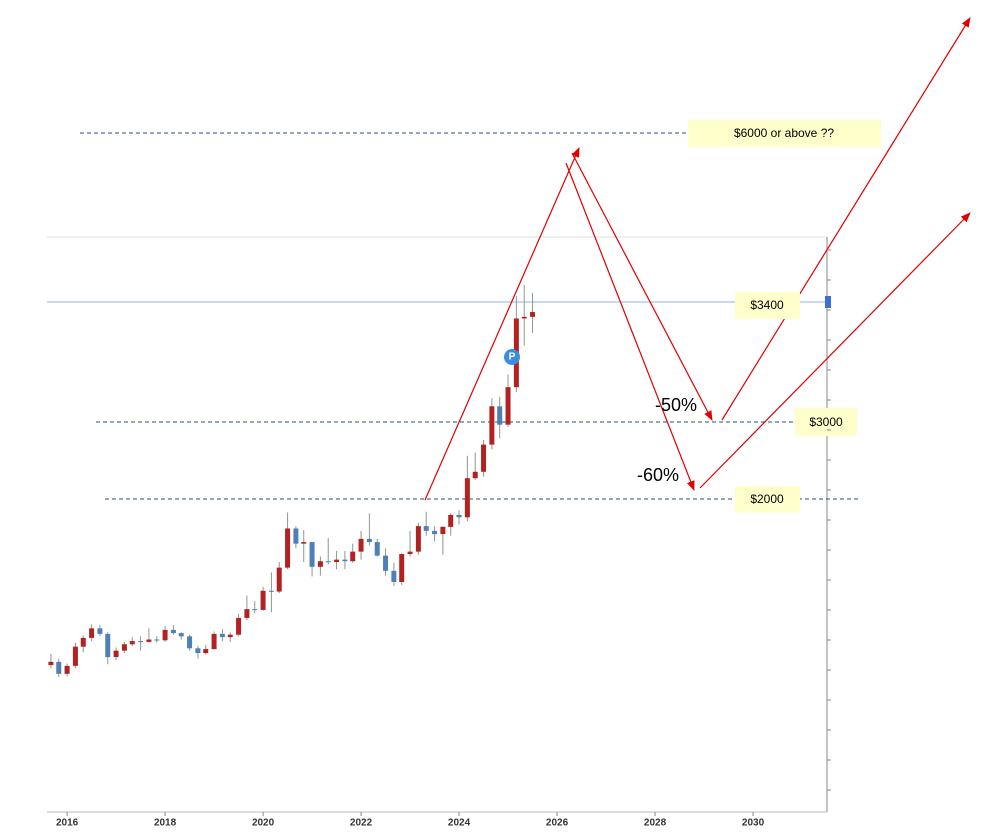 The height and width of the screenshot is (837, 1002). What do you see at coordinates (655, 823) in the screenshot?
I see `x-tick-label: 2028` at bounding box center [655, 823].